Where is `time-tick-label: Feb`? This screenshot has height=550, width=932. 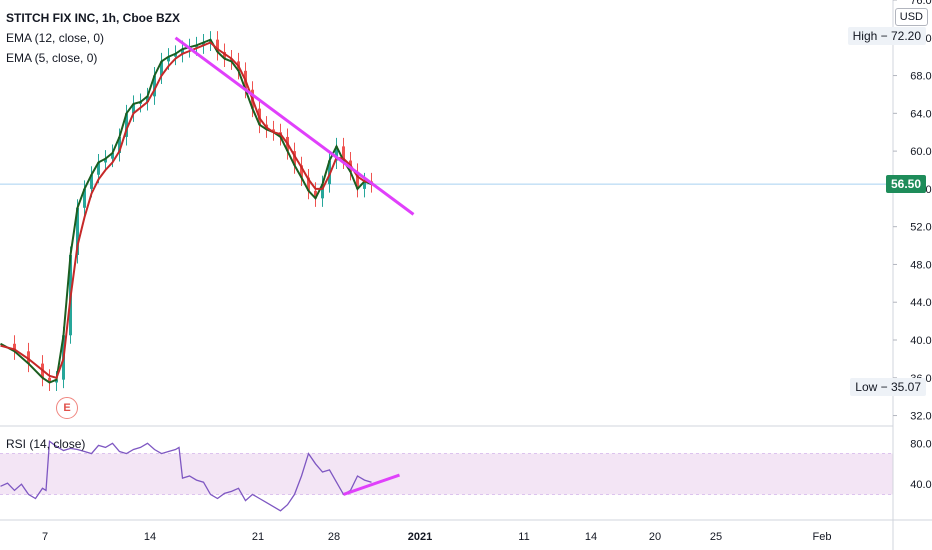 time-tick-label: Feb is located at coordinates (822, 537).